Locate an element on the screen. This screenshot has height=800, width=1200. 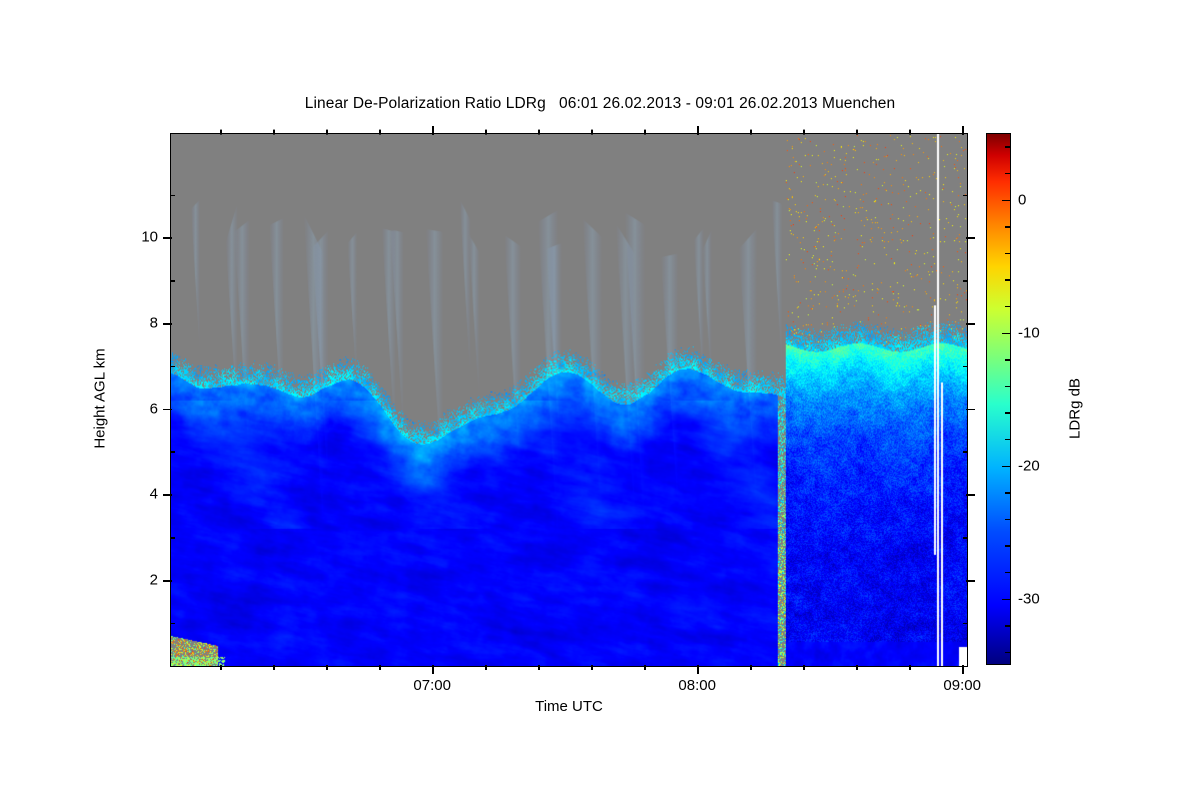
colorbar is located at coordinates (998, 399).